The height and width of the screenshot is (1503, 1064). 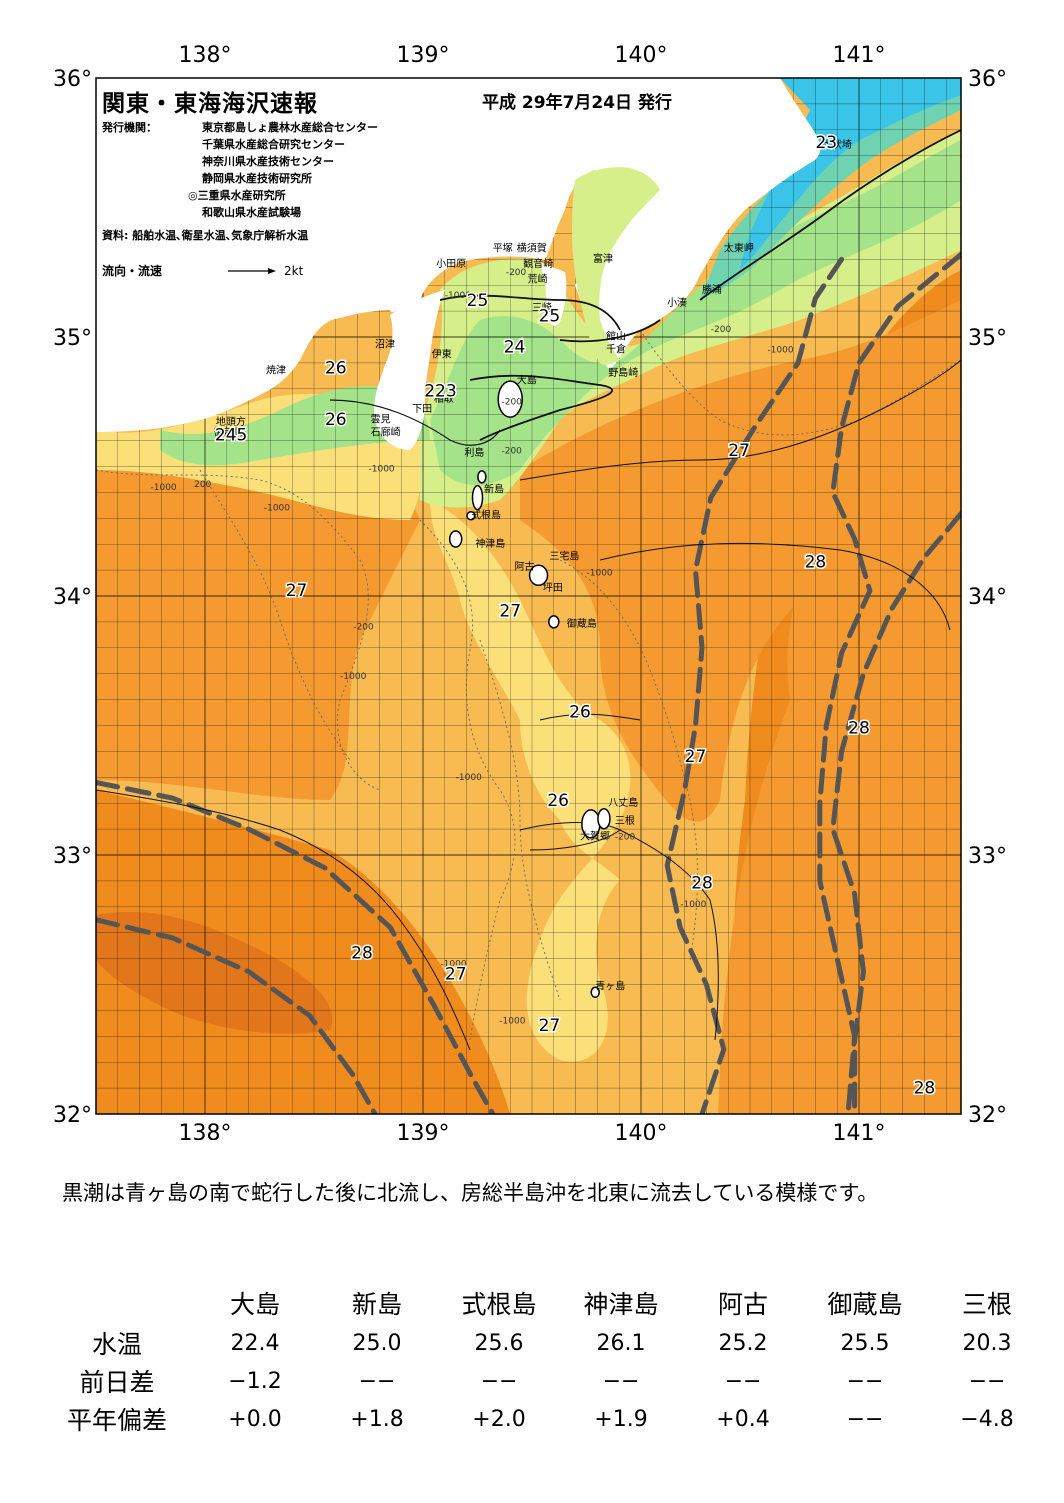 What do you see at coordinates (743, 1419) in the screenshot?
I see `table-cell: +0.4` at bounding box center [743, 1419].